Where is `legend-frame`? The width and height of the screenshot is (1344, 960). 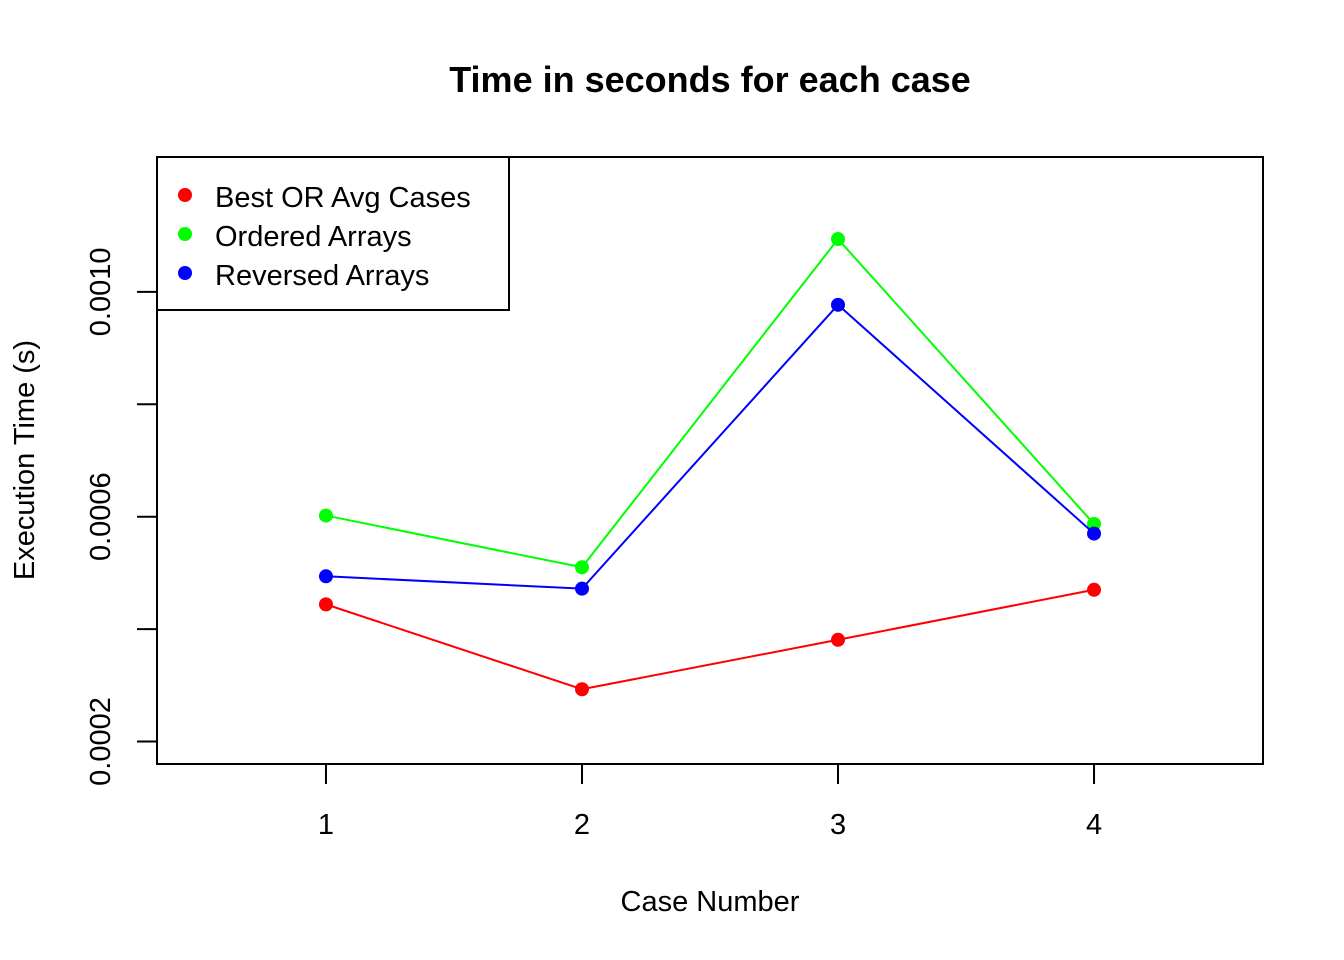
legend-frame is located at coordinates (333, 233).